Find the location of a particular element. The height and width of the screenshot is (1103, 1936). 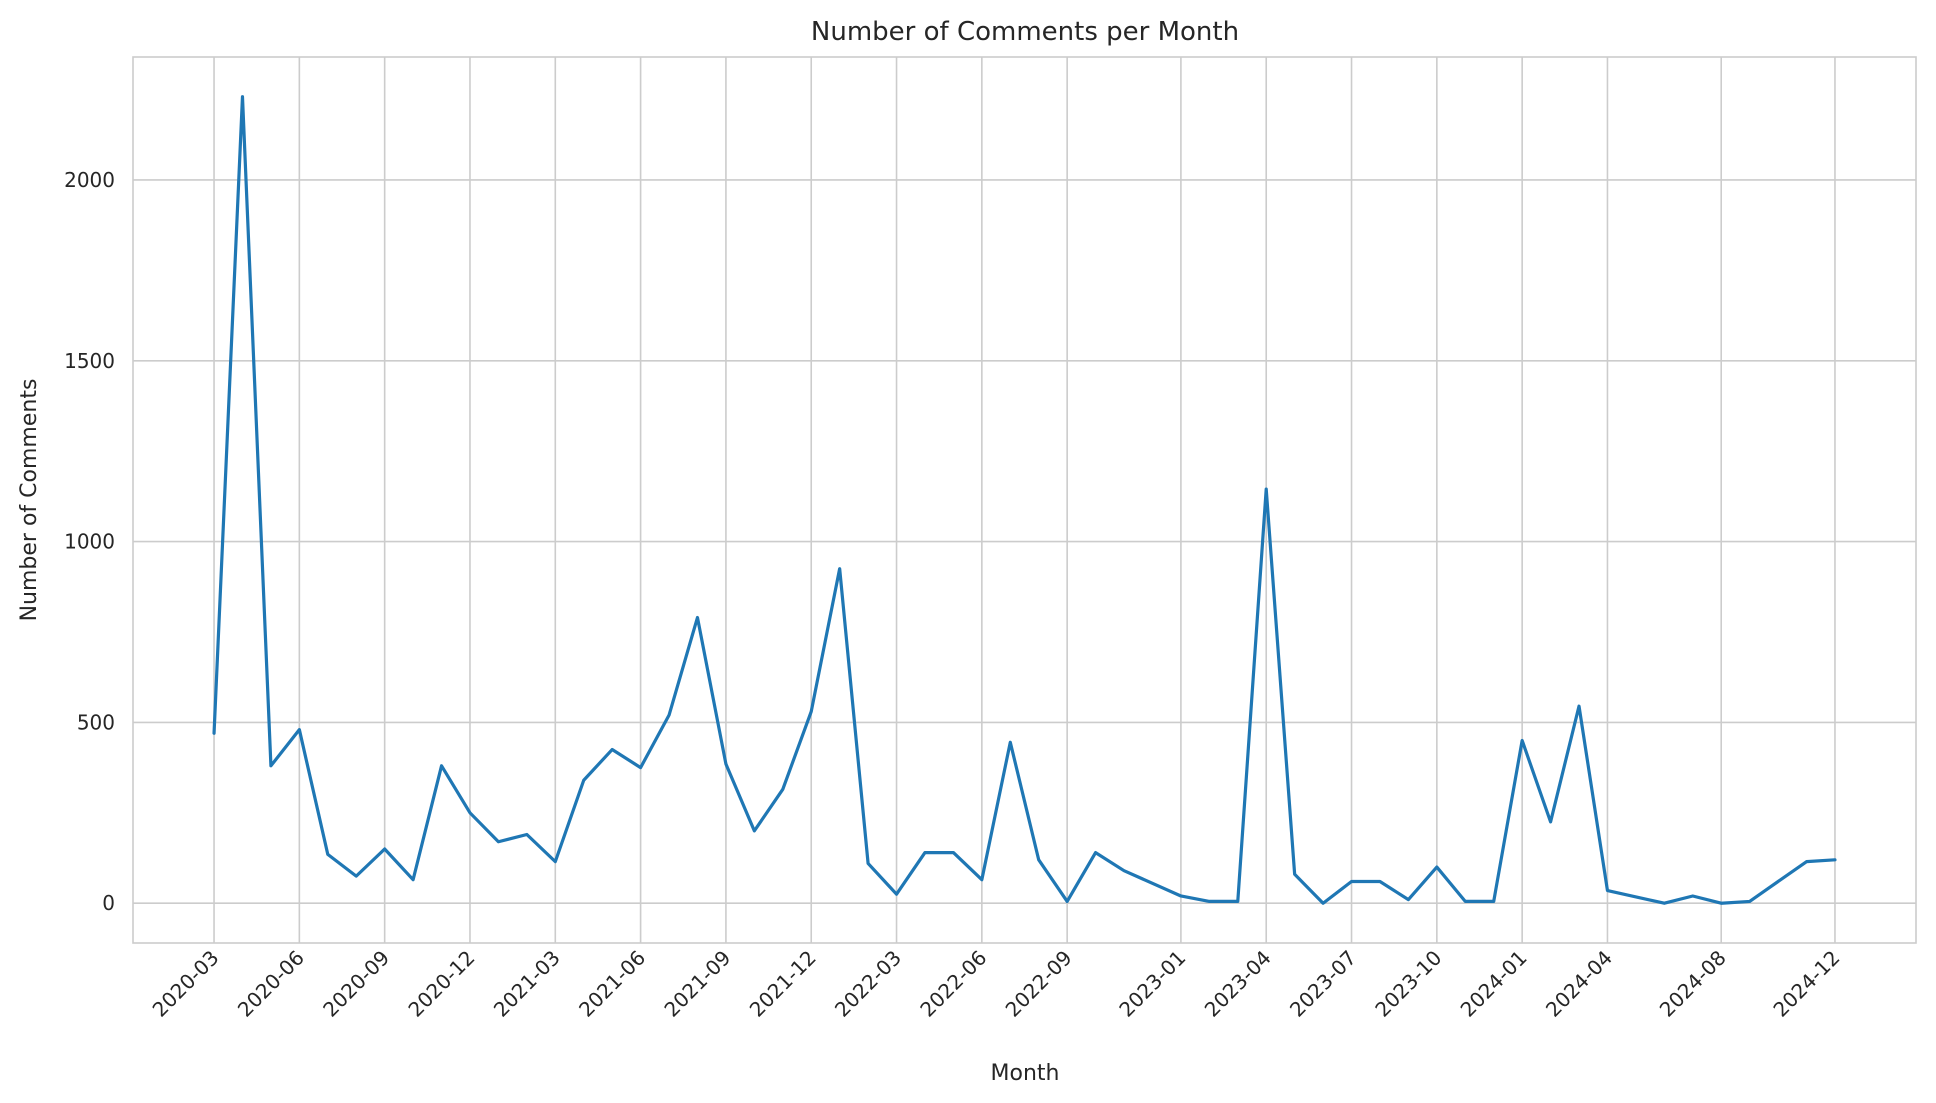

y-axis-ticks: 0 500 1000 1500 2000 is located at coordinates (89, 541).